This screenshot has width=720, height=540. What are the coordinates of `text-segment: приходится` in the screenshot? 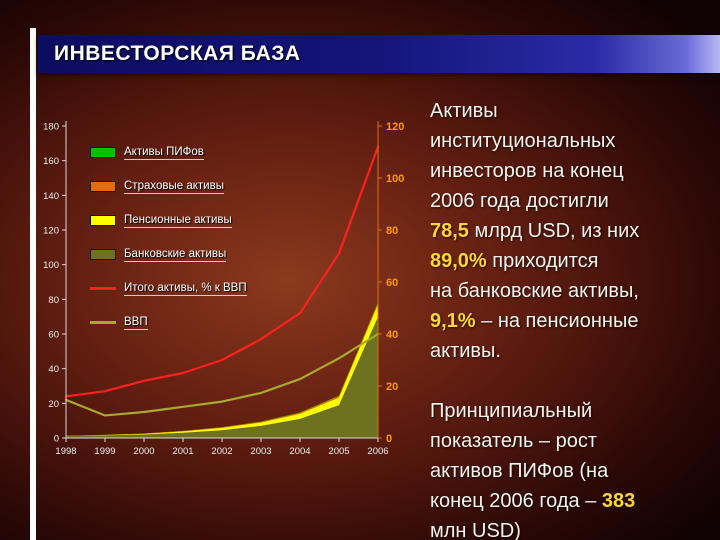 It's located at (542, 261).